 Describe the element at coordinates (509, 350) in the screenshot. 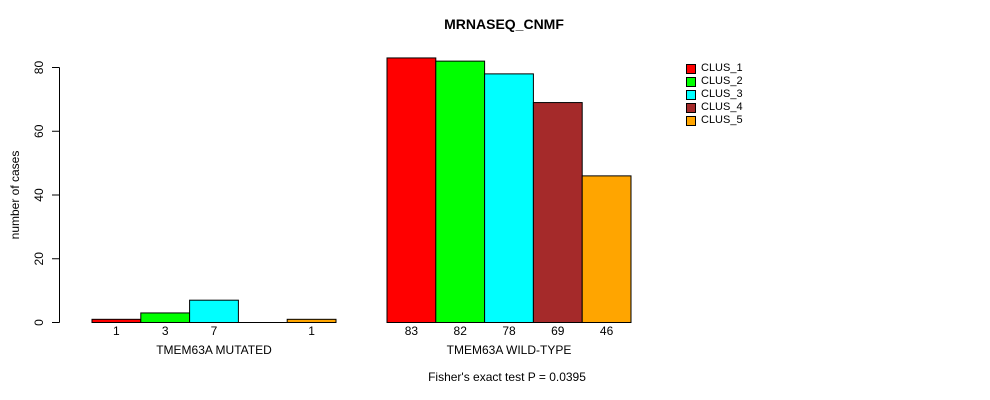

I see `x-category-label: TMEM63A WILD-TYPE` at that location.